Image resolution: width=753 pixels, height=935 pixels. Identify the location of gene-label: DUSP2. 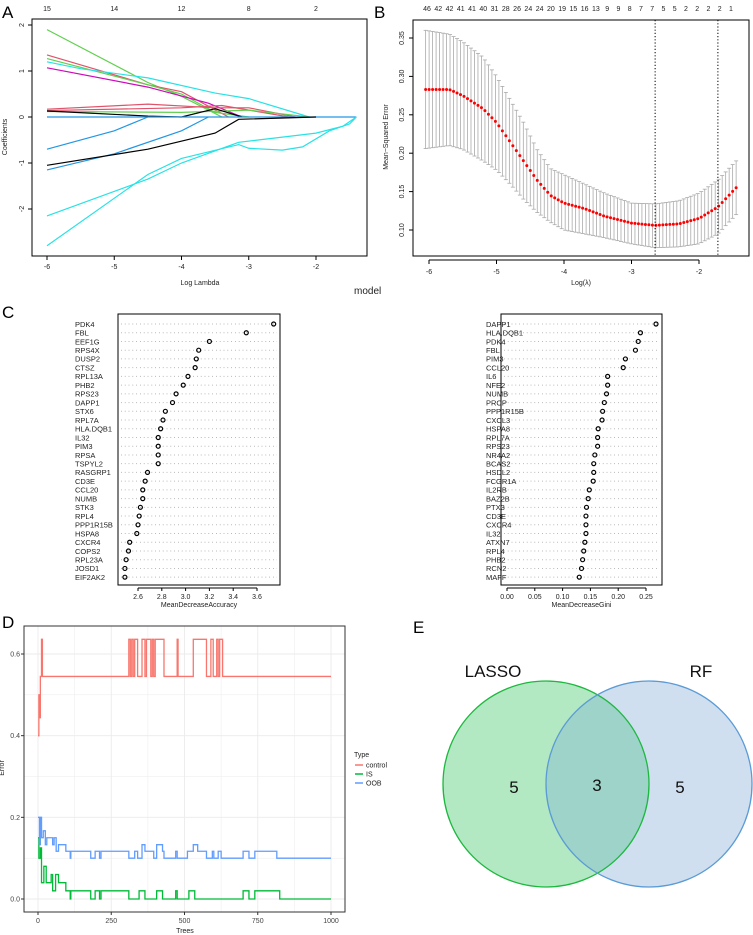
(87, 359).